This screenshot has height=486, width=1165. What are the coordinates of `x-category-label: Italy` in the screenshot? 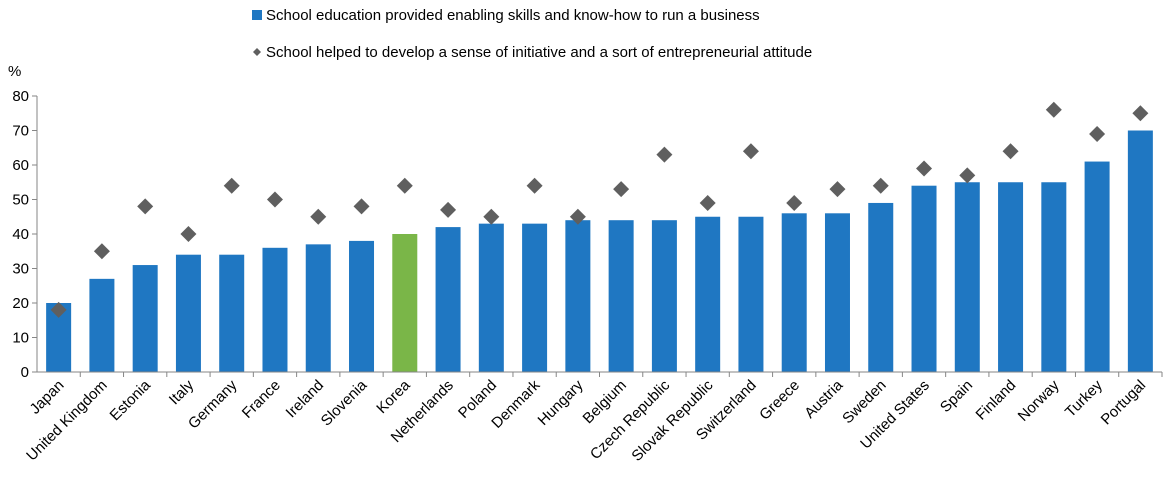 It's located at (182, 392).